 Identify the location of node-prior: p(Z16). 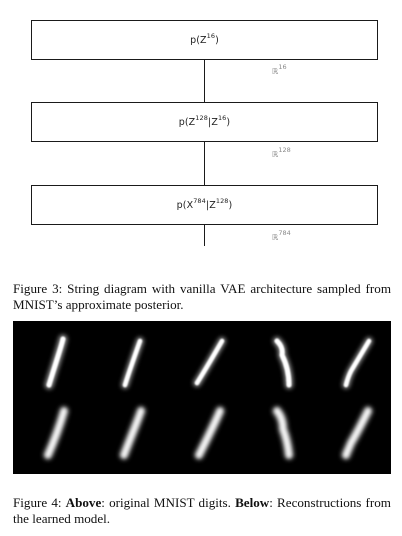
(204, 40).